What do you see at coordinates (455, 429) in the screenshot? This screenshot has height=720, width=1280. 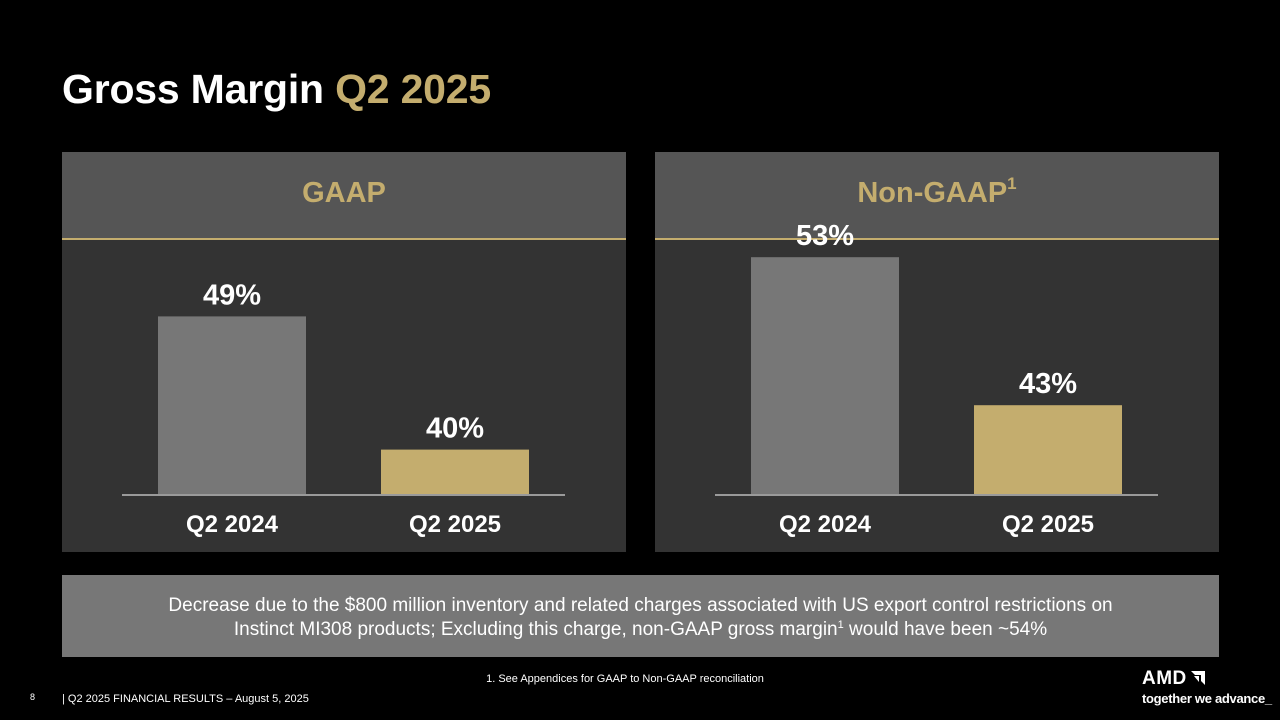 I see `data-label: 40%` at bounding box center [455, 429].